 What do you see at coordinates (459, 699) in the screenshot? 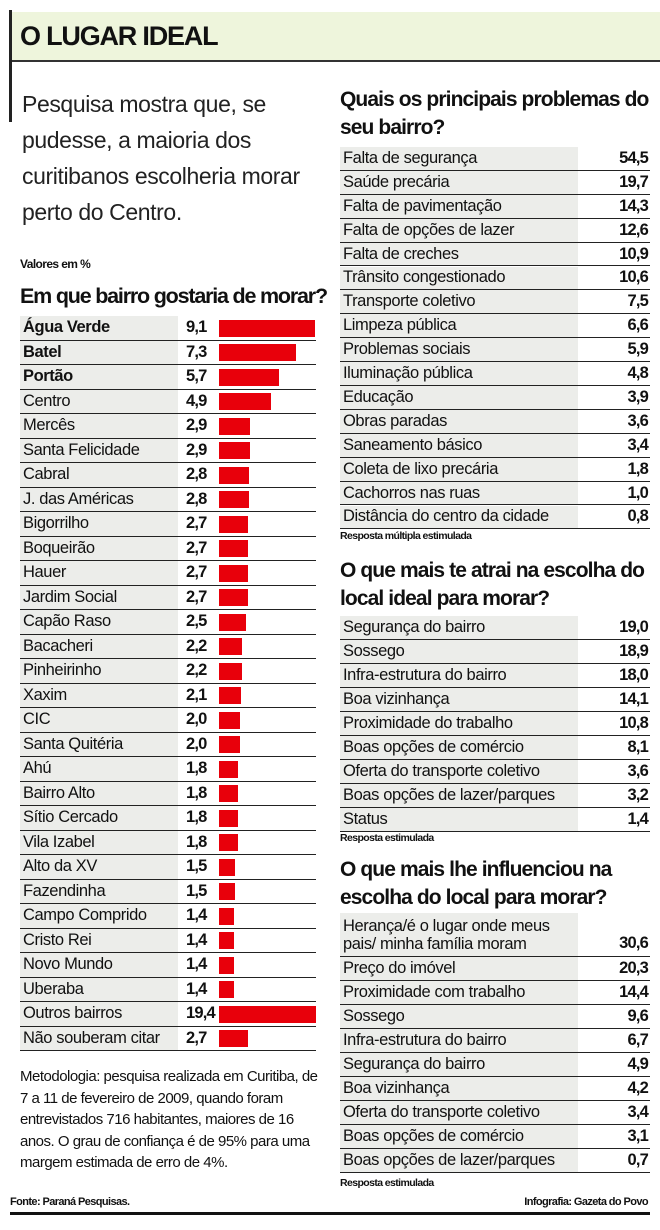
I see `row-label: Boa vizinhança` at bounding box center [459, 699].